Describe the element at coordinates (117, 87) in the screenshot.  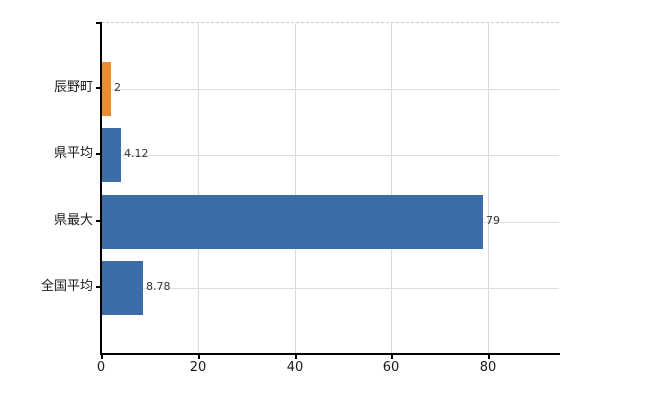
I see `value-label: 2` at that location.